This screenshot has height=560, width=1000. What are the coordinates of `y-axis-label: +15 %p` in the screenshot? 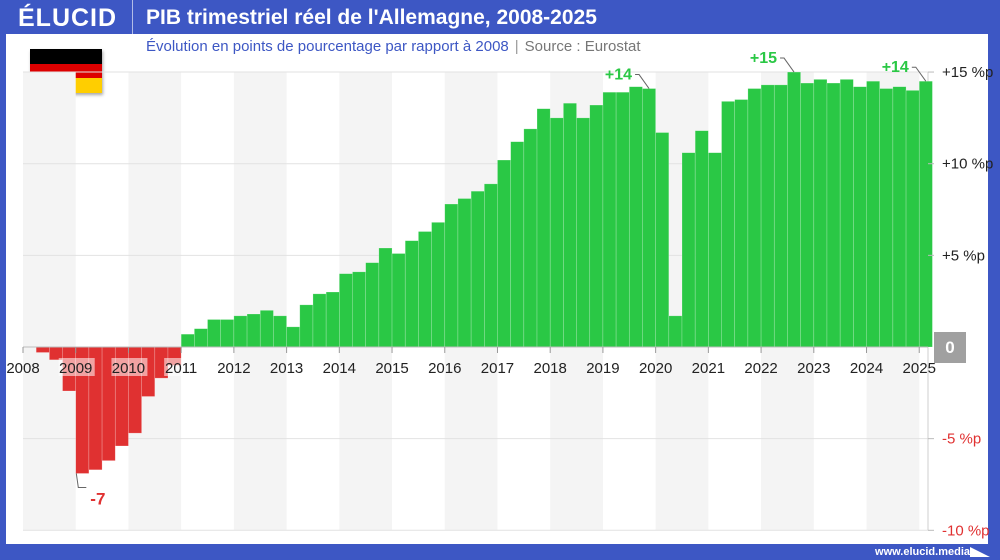 It's located at (967, 72).